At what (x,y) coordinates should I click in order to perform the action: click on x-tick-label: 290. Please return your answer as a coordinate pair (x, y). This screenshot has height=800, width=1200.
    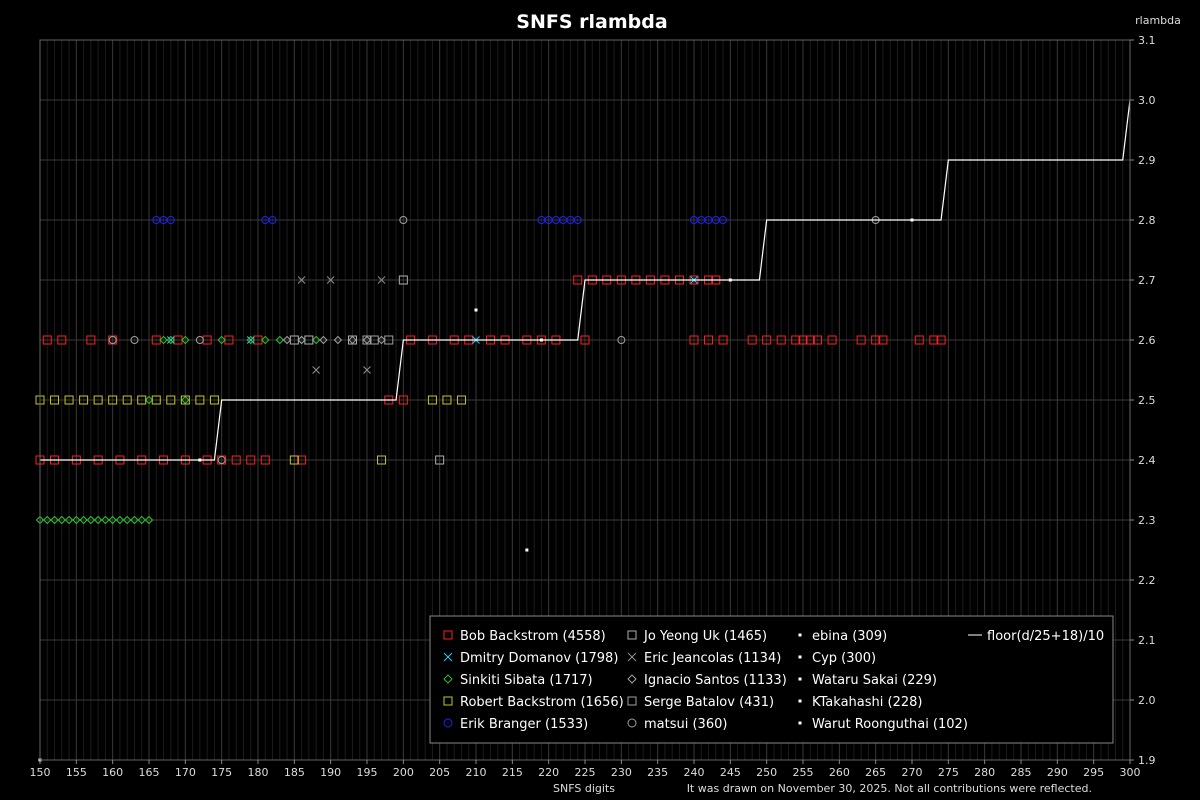
    Looking at the image, I should click on (1057, 772).